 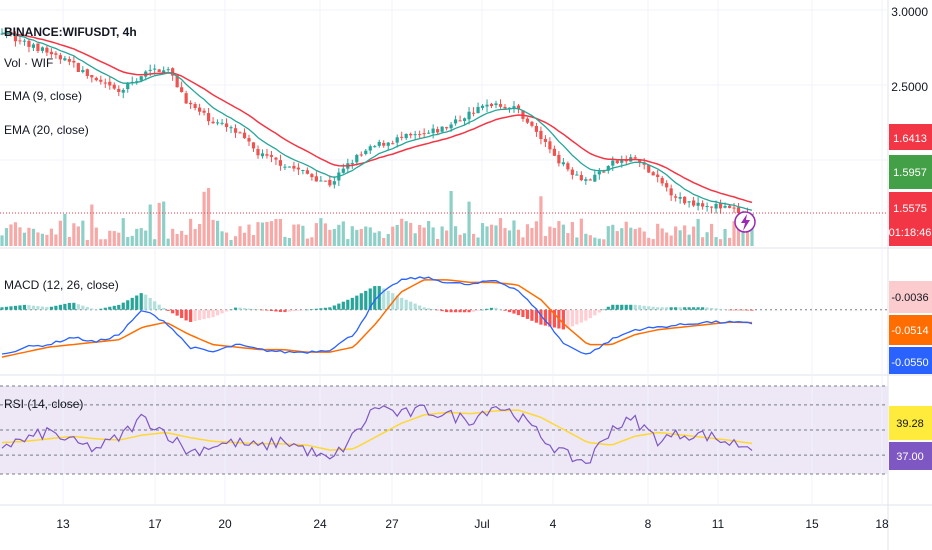 I want to click on time-tick: 17, so click(x=155, y=524).